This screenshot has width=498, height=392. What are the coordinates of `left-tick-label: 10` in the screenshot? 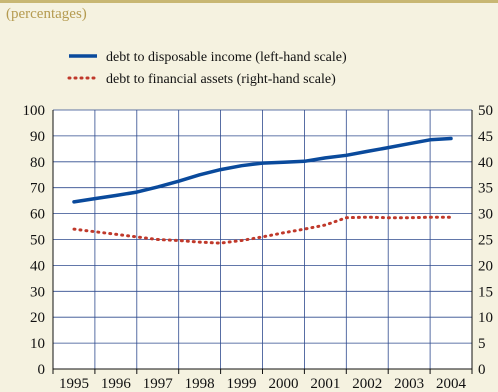 It's located at (37, 344).